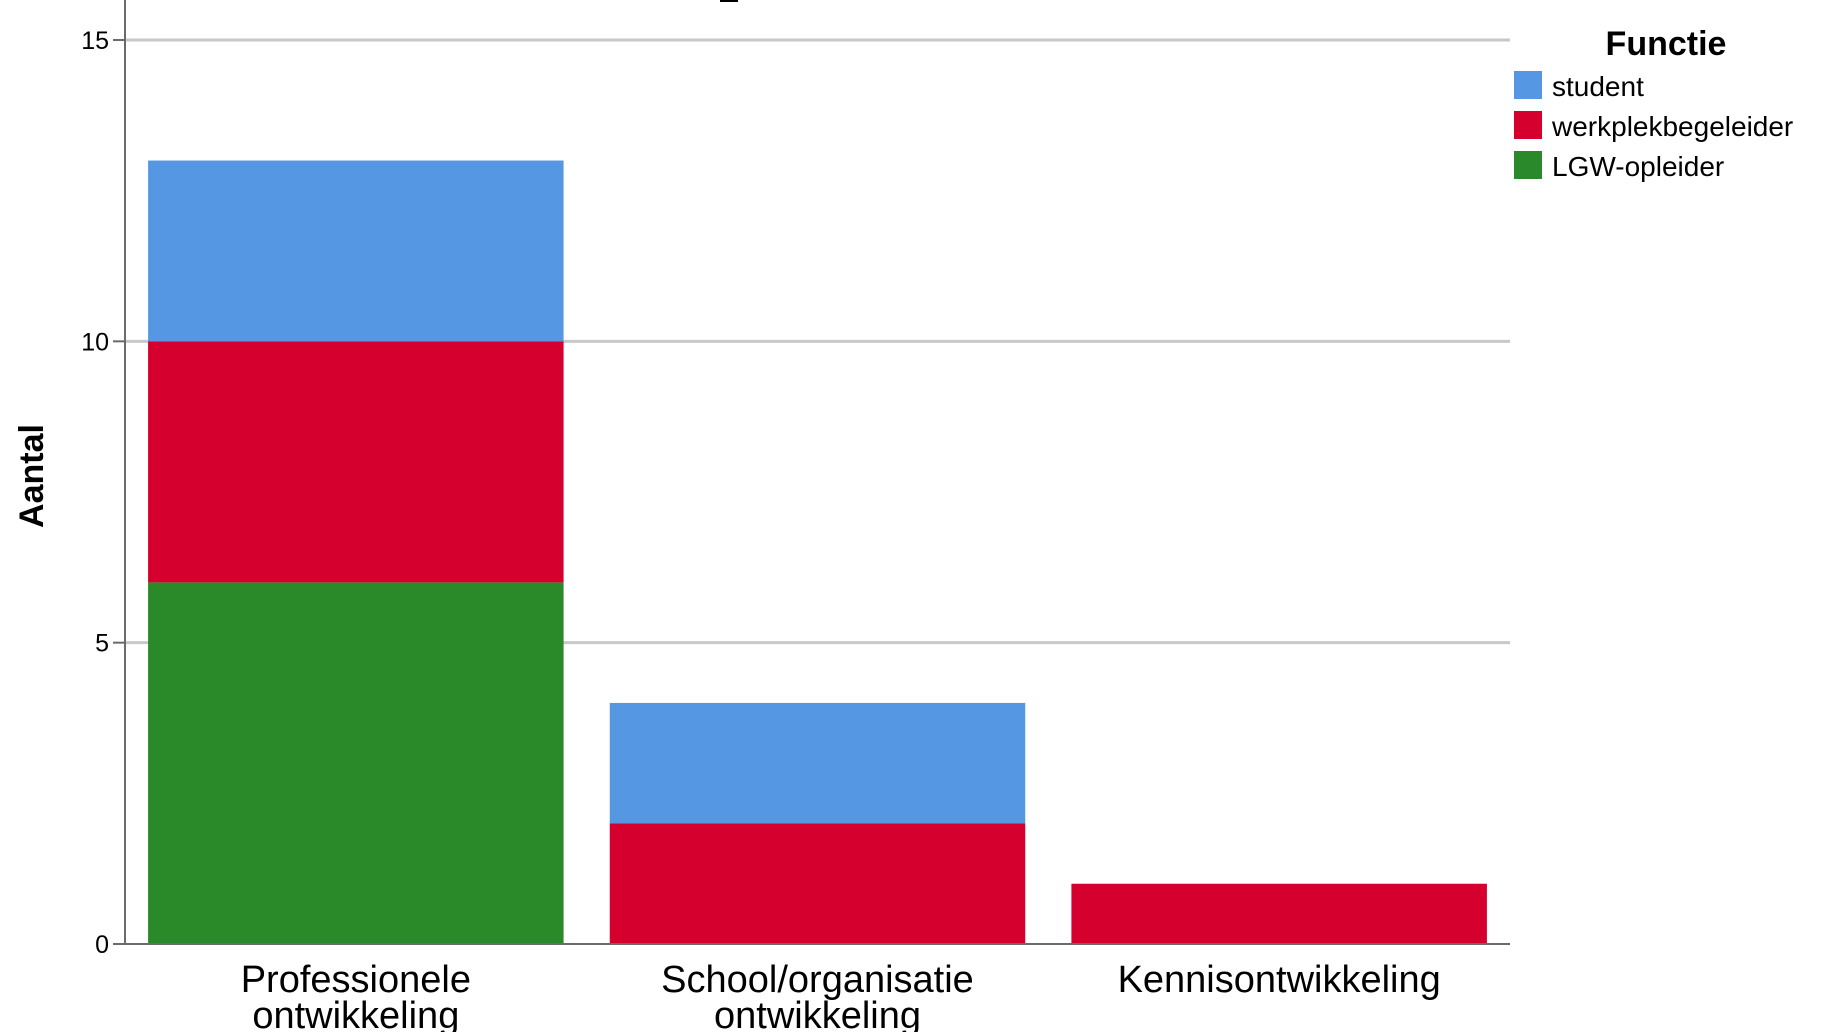  Describe the element at coordinates (32, 476) in the screenshot. I see `y-axis-title: Aantal` at that location.